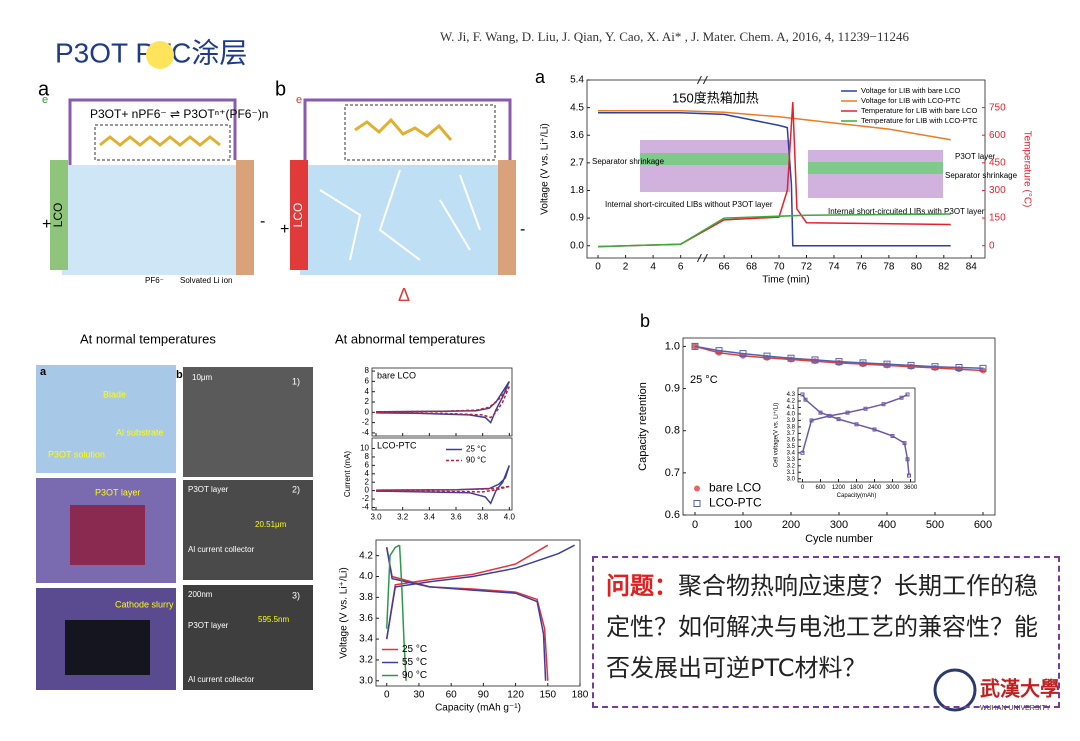 The width and height of the screenshot is (1080, 741). Describe the element at coordinates (208, 625) in the screenshot. I see `label: P3OT layer` at that location.